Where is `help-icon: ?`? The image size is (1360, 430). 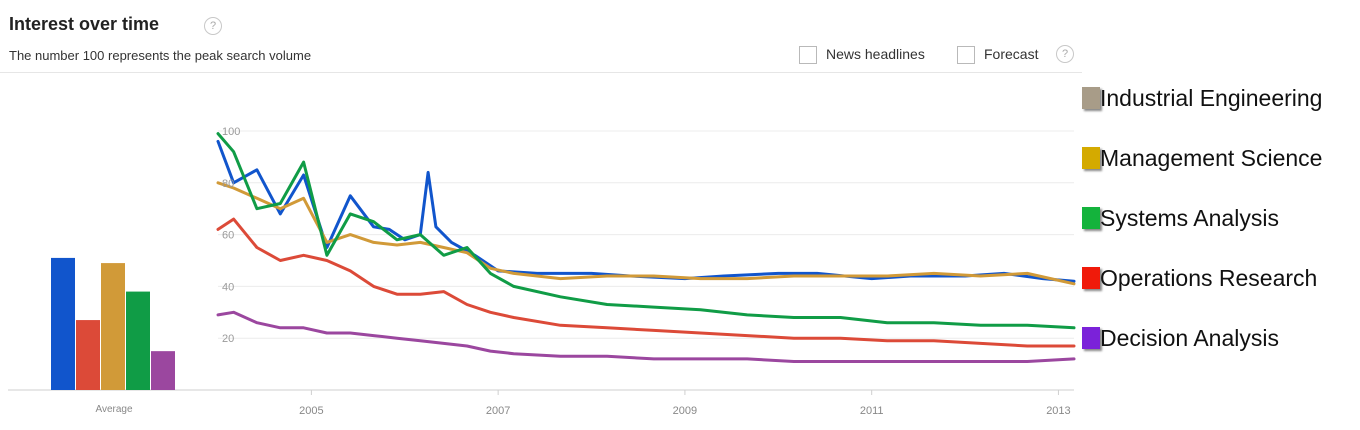 help-icon: ? is located at coordinates (213, 26).